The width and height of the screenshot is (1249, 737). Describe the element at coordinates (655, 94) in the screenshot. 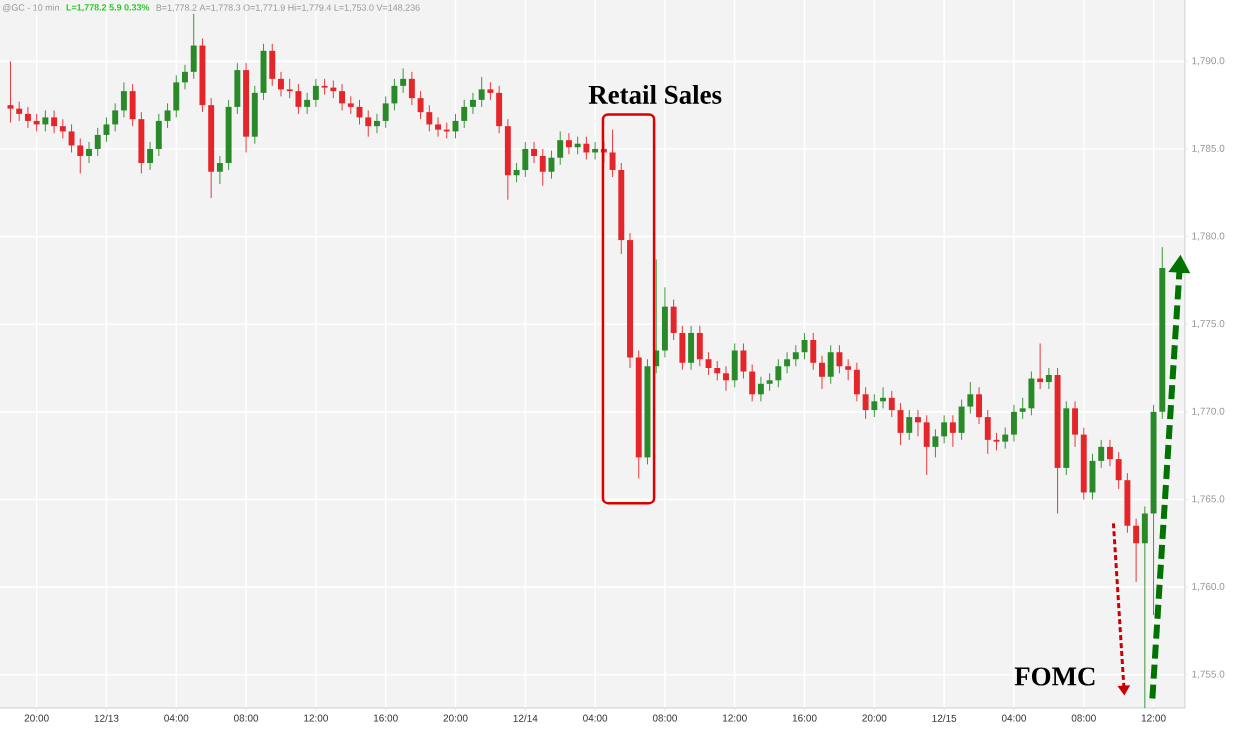

I see `annotation: Retail Sales` at that location.